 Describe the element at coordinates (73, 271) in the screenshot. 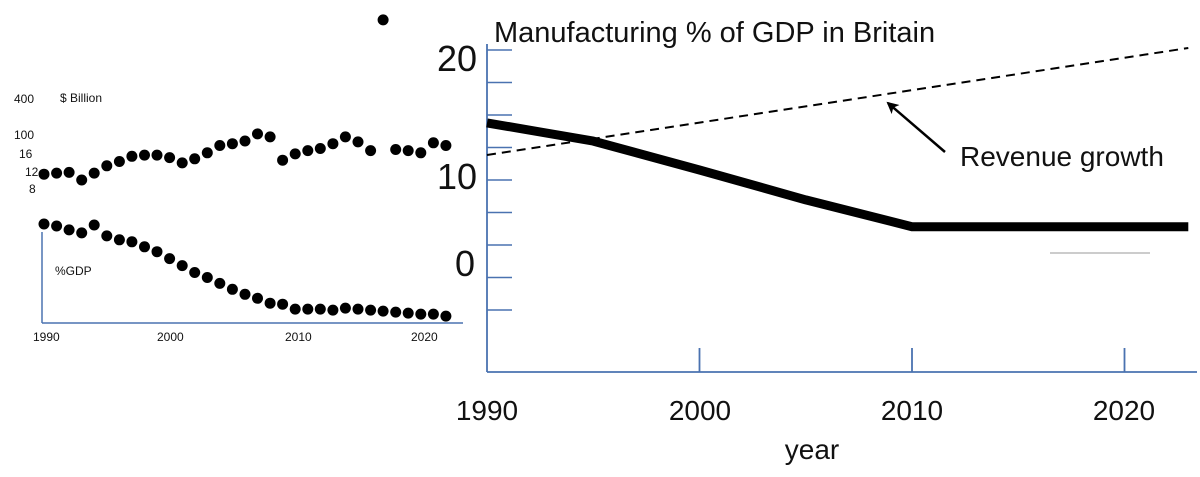

I see `gdp-ylabel: %GDP` at that location.